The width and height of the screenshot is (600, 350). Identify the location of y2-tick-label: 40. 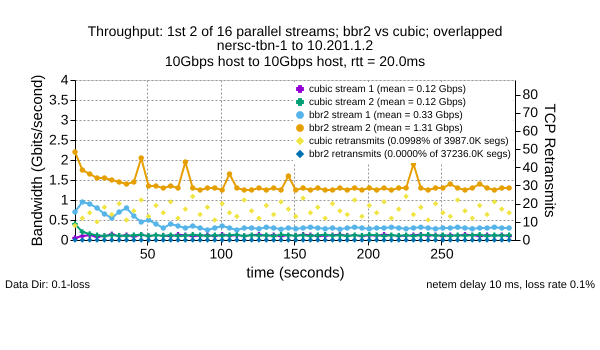
(530, 166).